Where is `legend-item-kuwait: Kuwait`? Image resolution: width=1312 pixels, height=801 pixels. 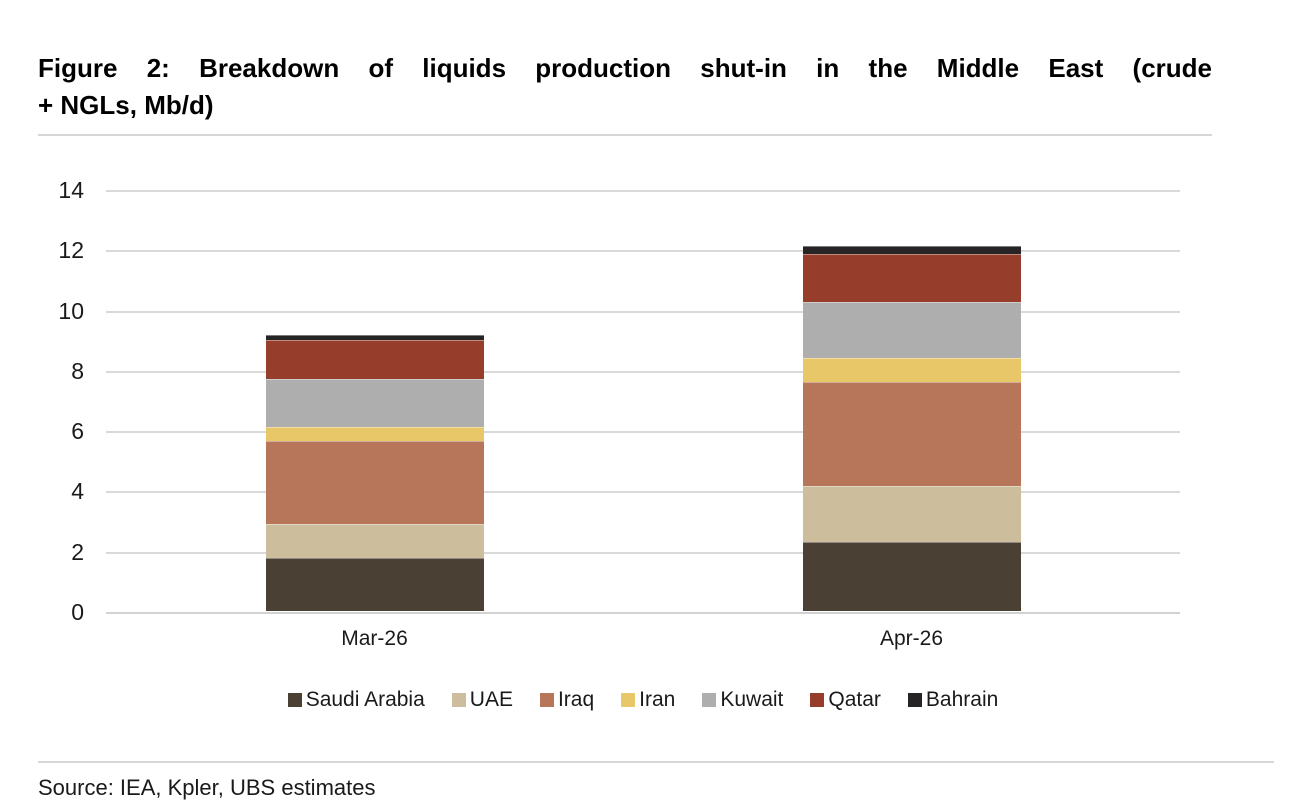 legend-item-kuwait: Kuwait is located at coordinates (742, 700).